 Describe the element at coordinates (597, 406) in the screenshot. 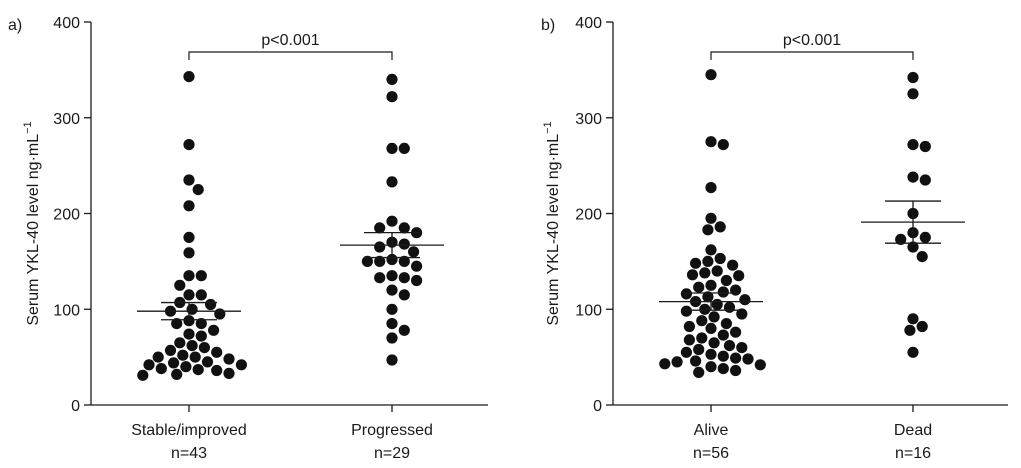

I see `y-tick-label: 0` at that location.